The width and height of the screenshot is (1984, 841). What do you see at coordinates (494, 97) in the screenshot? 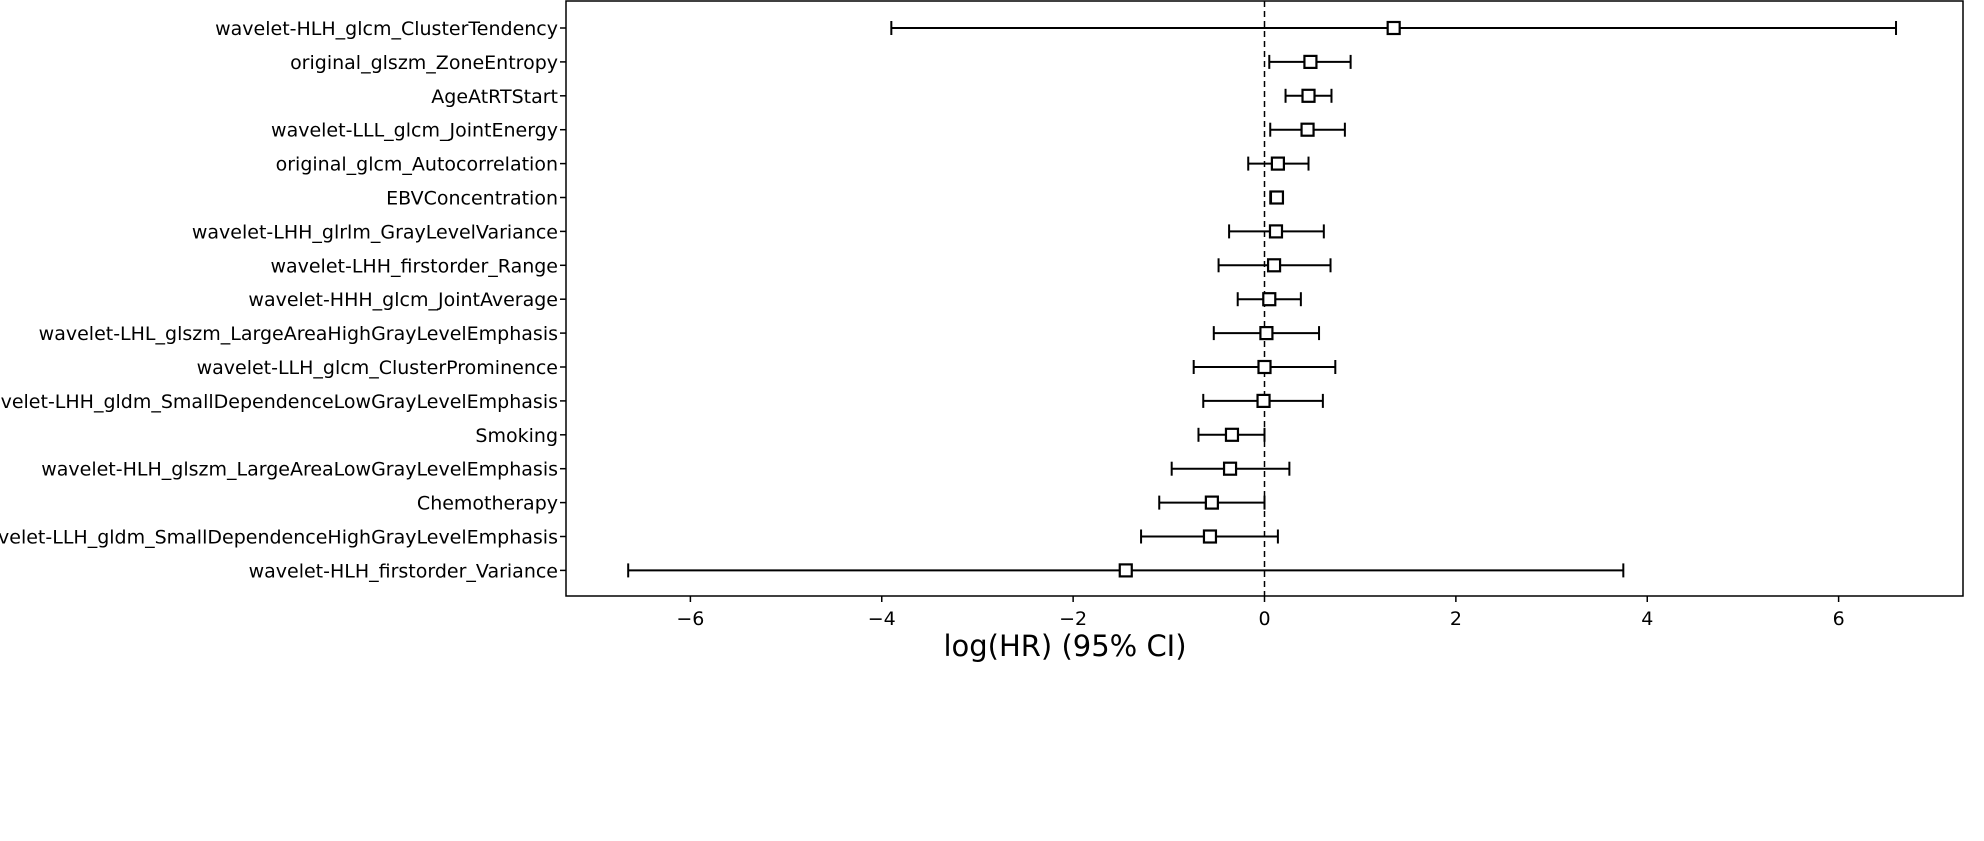
I see `row-label: AgeAtRTStart` at bounding box center [494, 97].